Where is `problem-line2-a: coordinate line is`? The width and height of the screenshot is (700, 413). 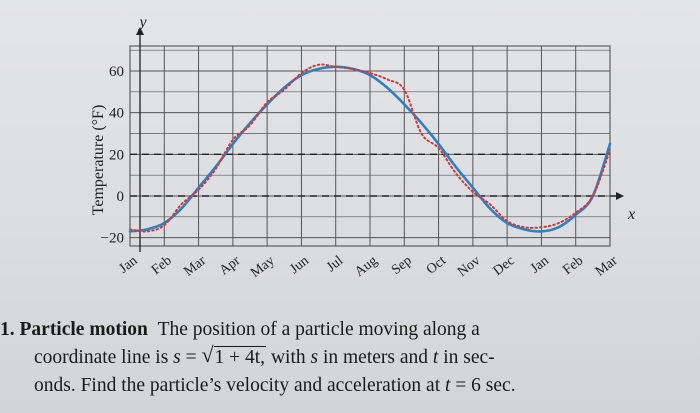 problem-line2-a: coordinate line is is located at coordinates (101, 357).